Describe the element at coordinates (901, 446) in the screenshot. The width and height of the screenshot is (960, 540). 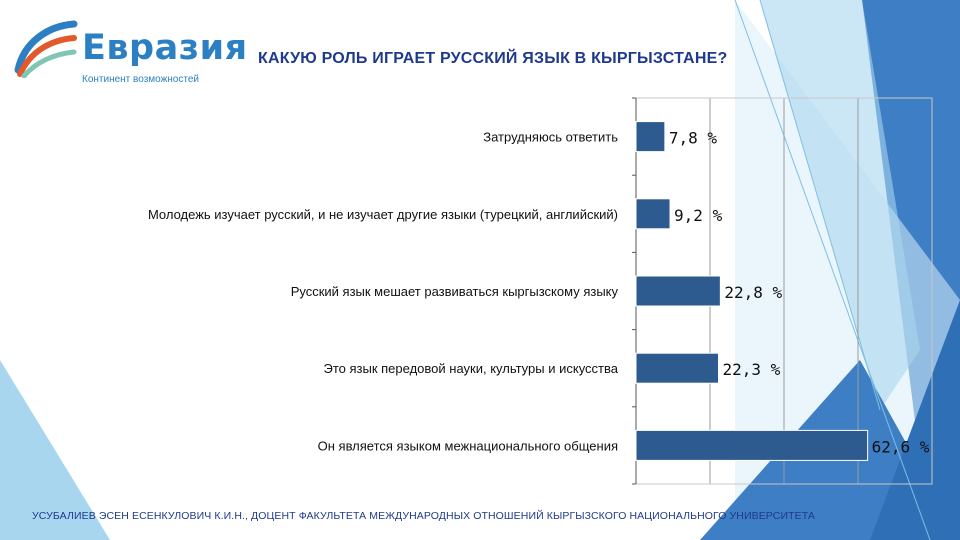
I see `data-label: 62,6 %` at that location.